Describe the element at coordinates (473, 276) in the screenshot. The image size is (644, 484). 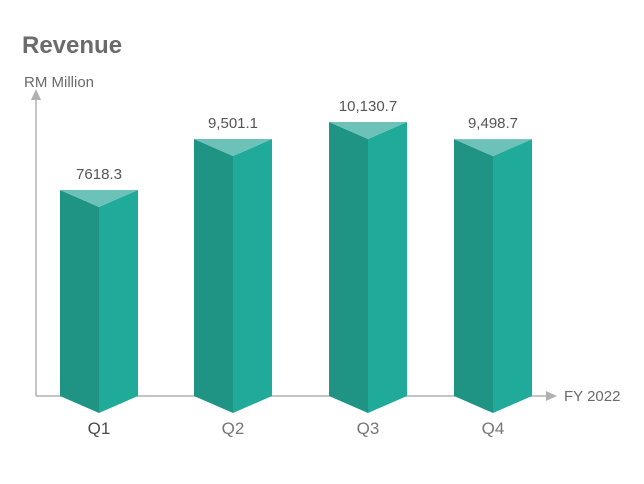
I see `bar-q4-left-face` at that location.